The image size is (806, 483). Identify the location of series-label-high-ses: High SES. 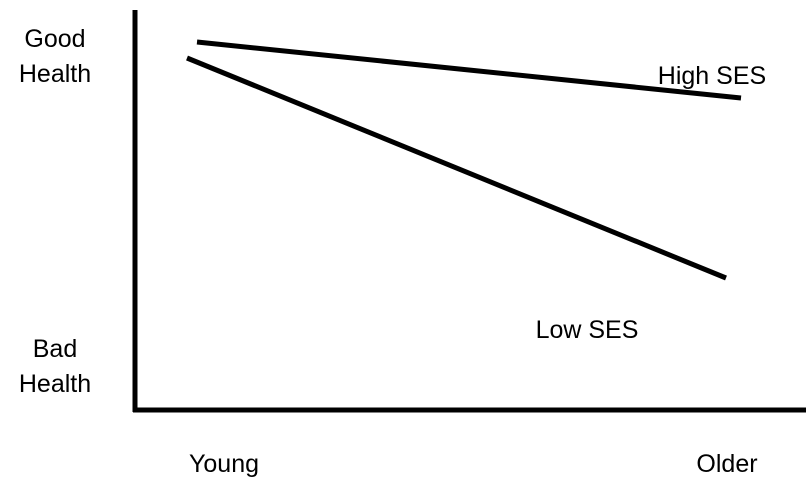
(712, 76).